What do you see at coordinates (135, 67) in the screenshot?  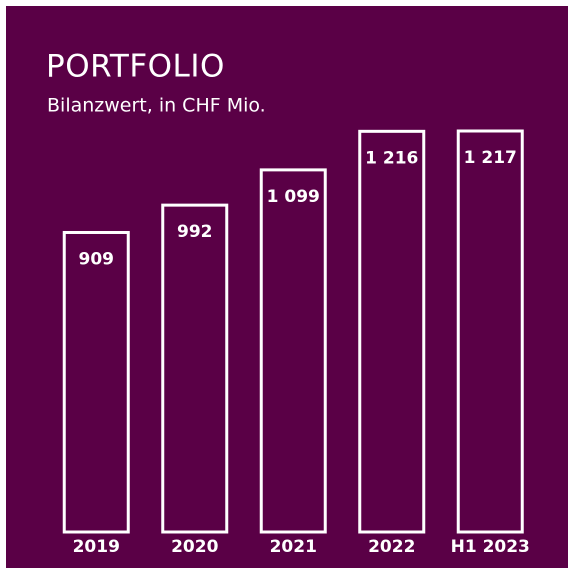 I see `chart-title: PORTFOLIO` at bounding box center [135, 67].